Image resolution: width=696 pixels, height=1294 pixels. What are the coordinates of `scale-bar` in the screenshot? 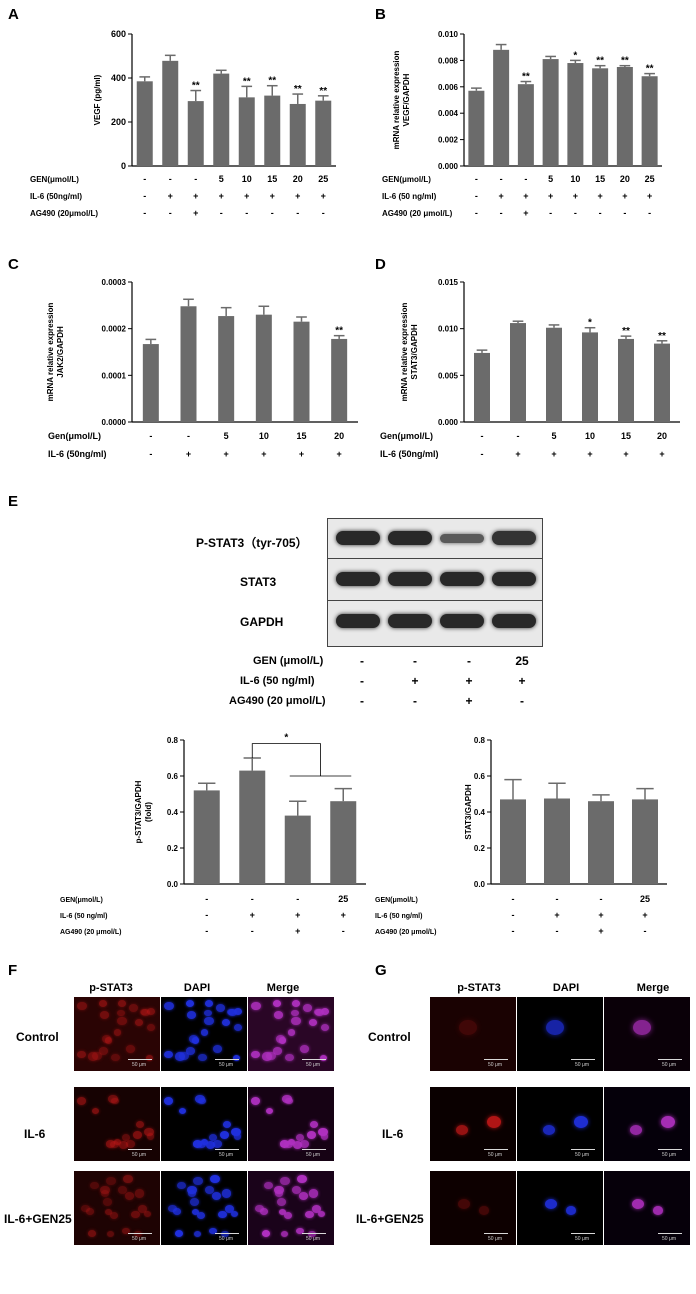 It's located at (314, 1233).